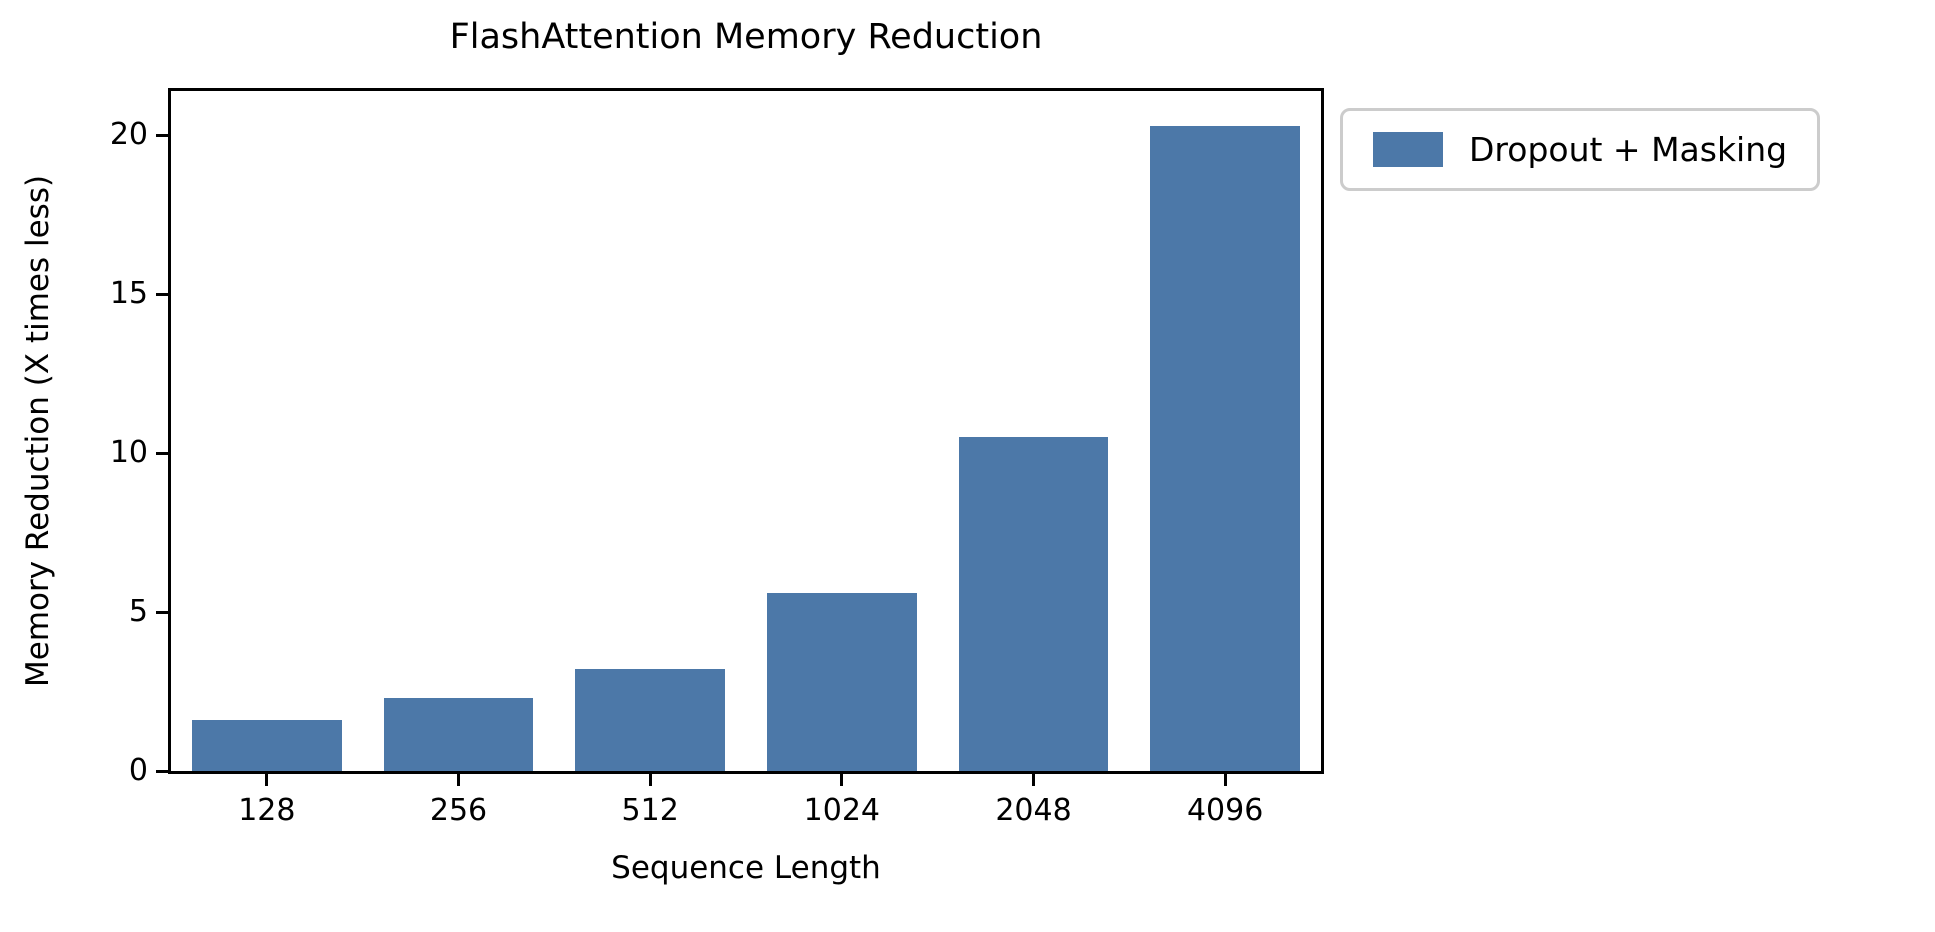  I want to click on y-tick-label: 20, so click(128, 135).